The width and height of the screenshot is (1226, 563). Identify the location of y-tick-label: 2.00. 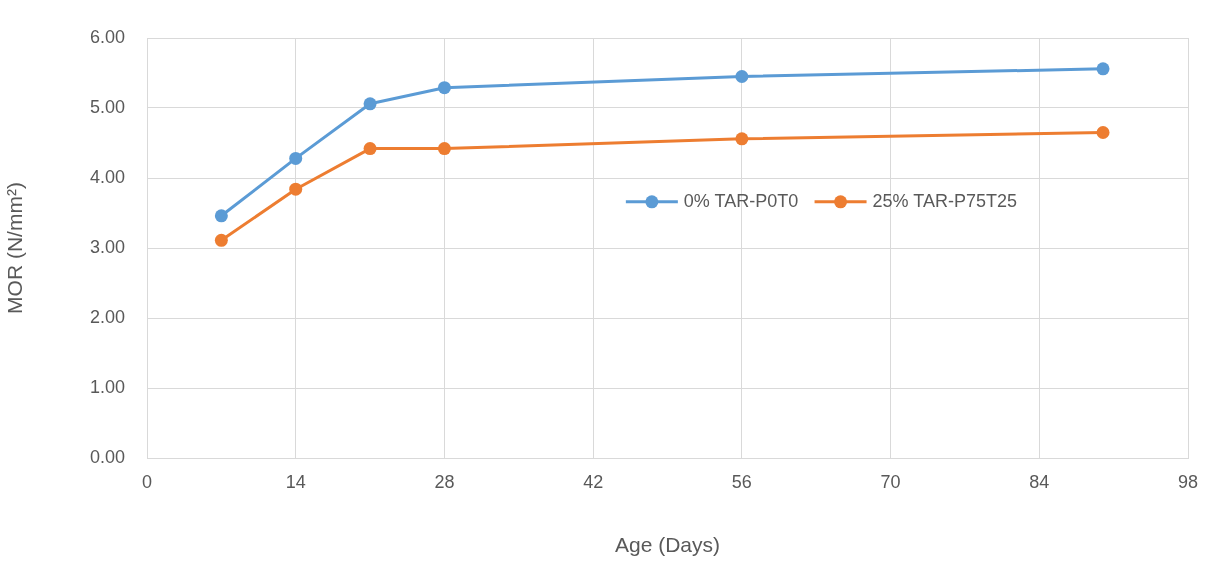
(107, 316).